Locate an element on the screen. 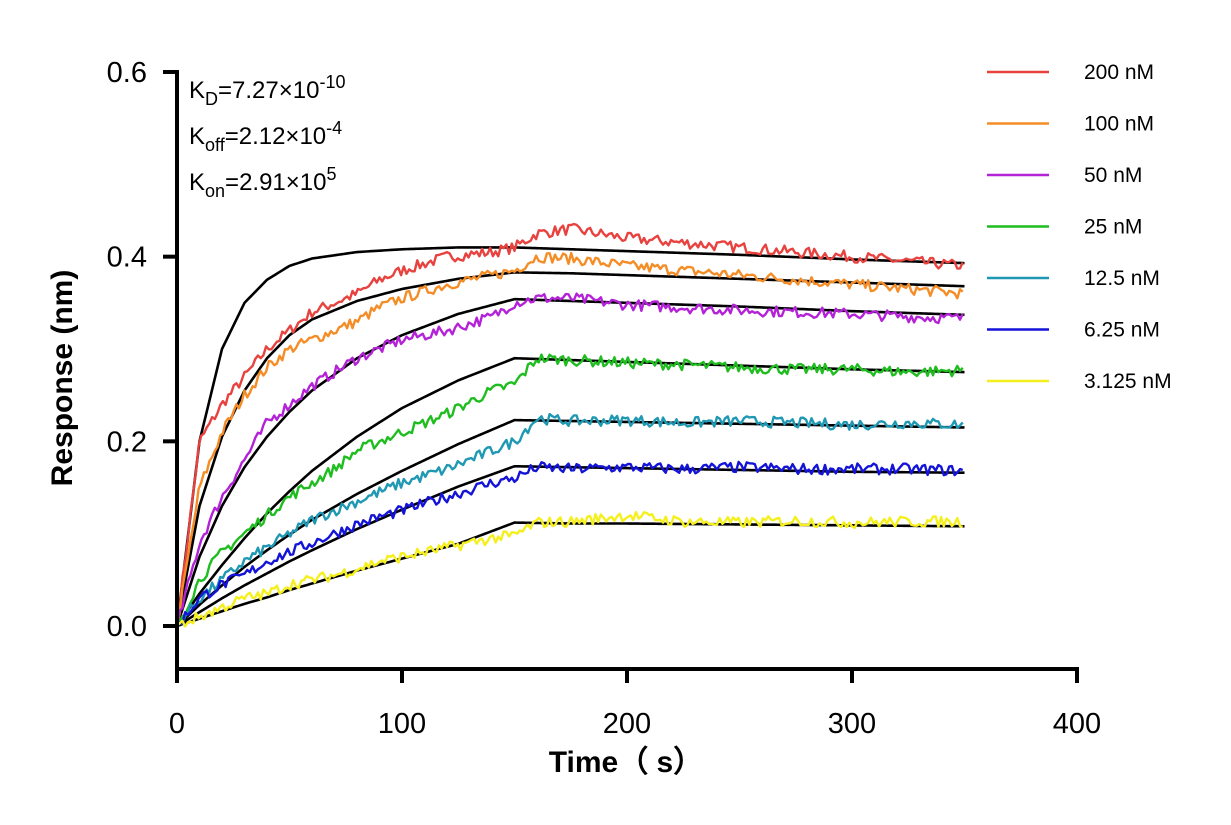 This screenshot has height=825, width=1231. x-tick-label: 200 is located at coordinates (627, 724).